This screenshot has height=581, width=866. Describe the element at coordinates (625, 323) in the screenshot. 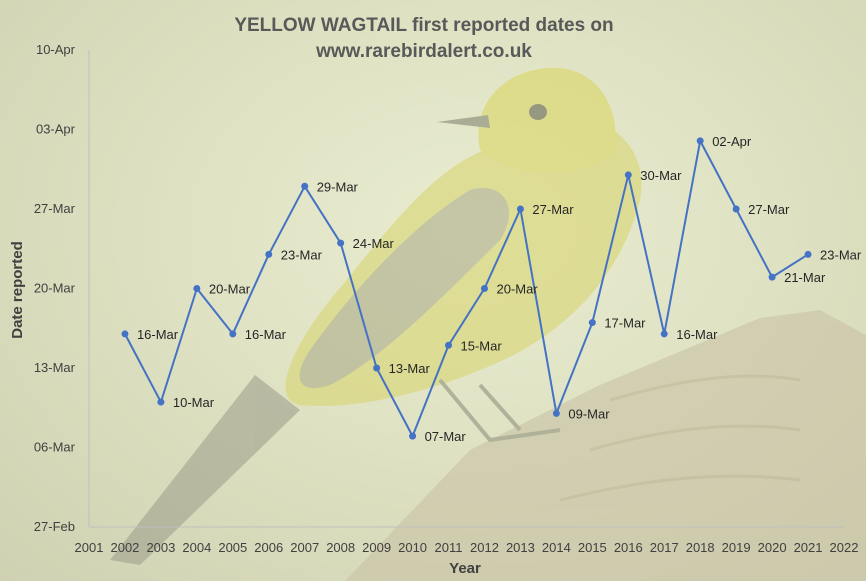

I see `data-label: 17-Mar` at that location.